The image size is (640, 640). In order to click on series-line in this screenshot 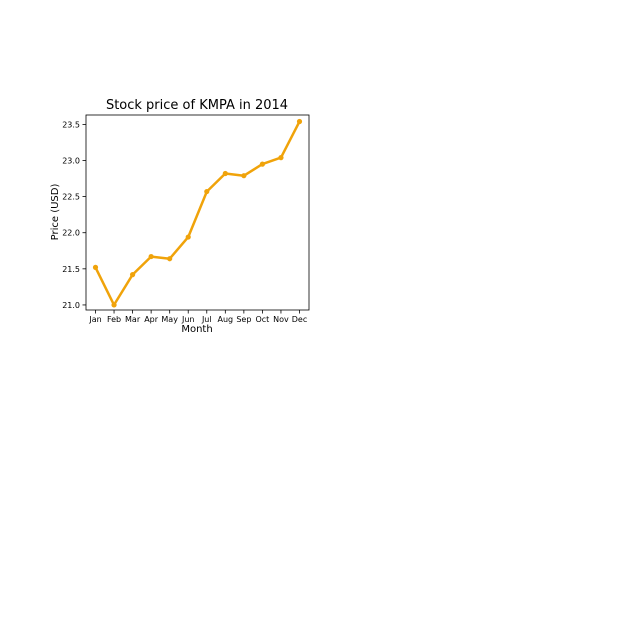, I will do `click(197, 213)`.